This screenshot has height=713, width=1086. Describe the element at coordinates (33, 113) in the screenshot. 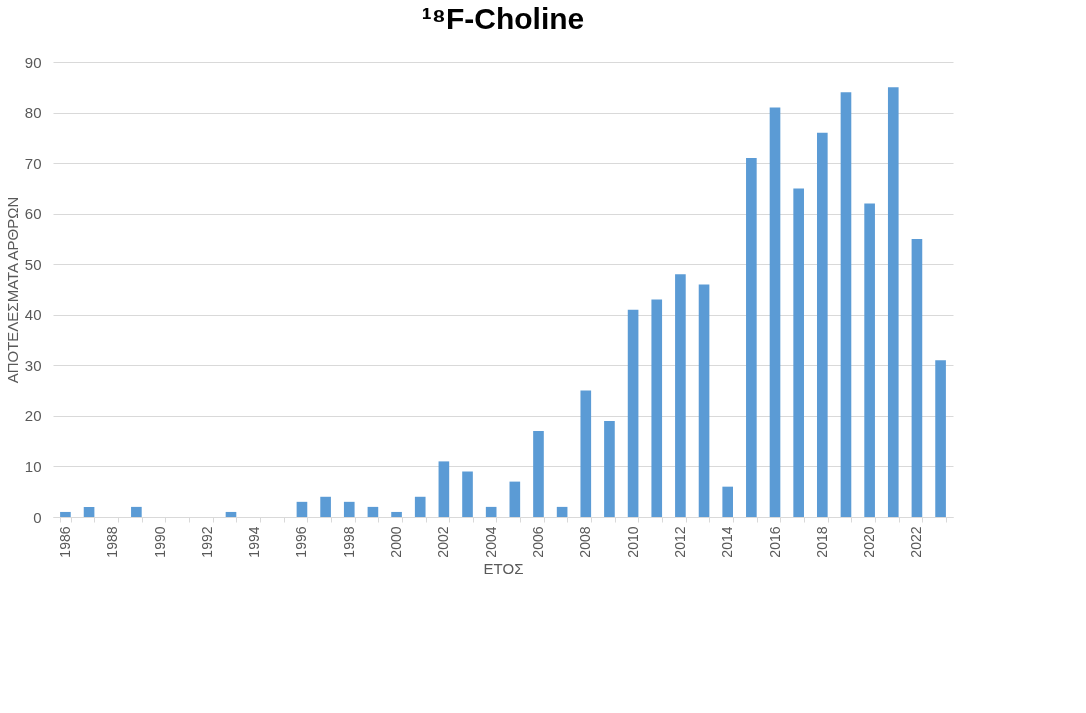

I see `y-tick-label: 80` at that location.